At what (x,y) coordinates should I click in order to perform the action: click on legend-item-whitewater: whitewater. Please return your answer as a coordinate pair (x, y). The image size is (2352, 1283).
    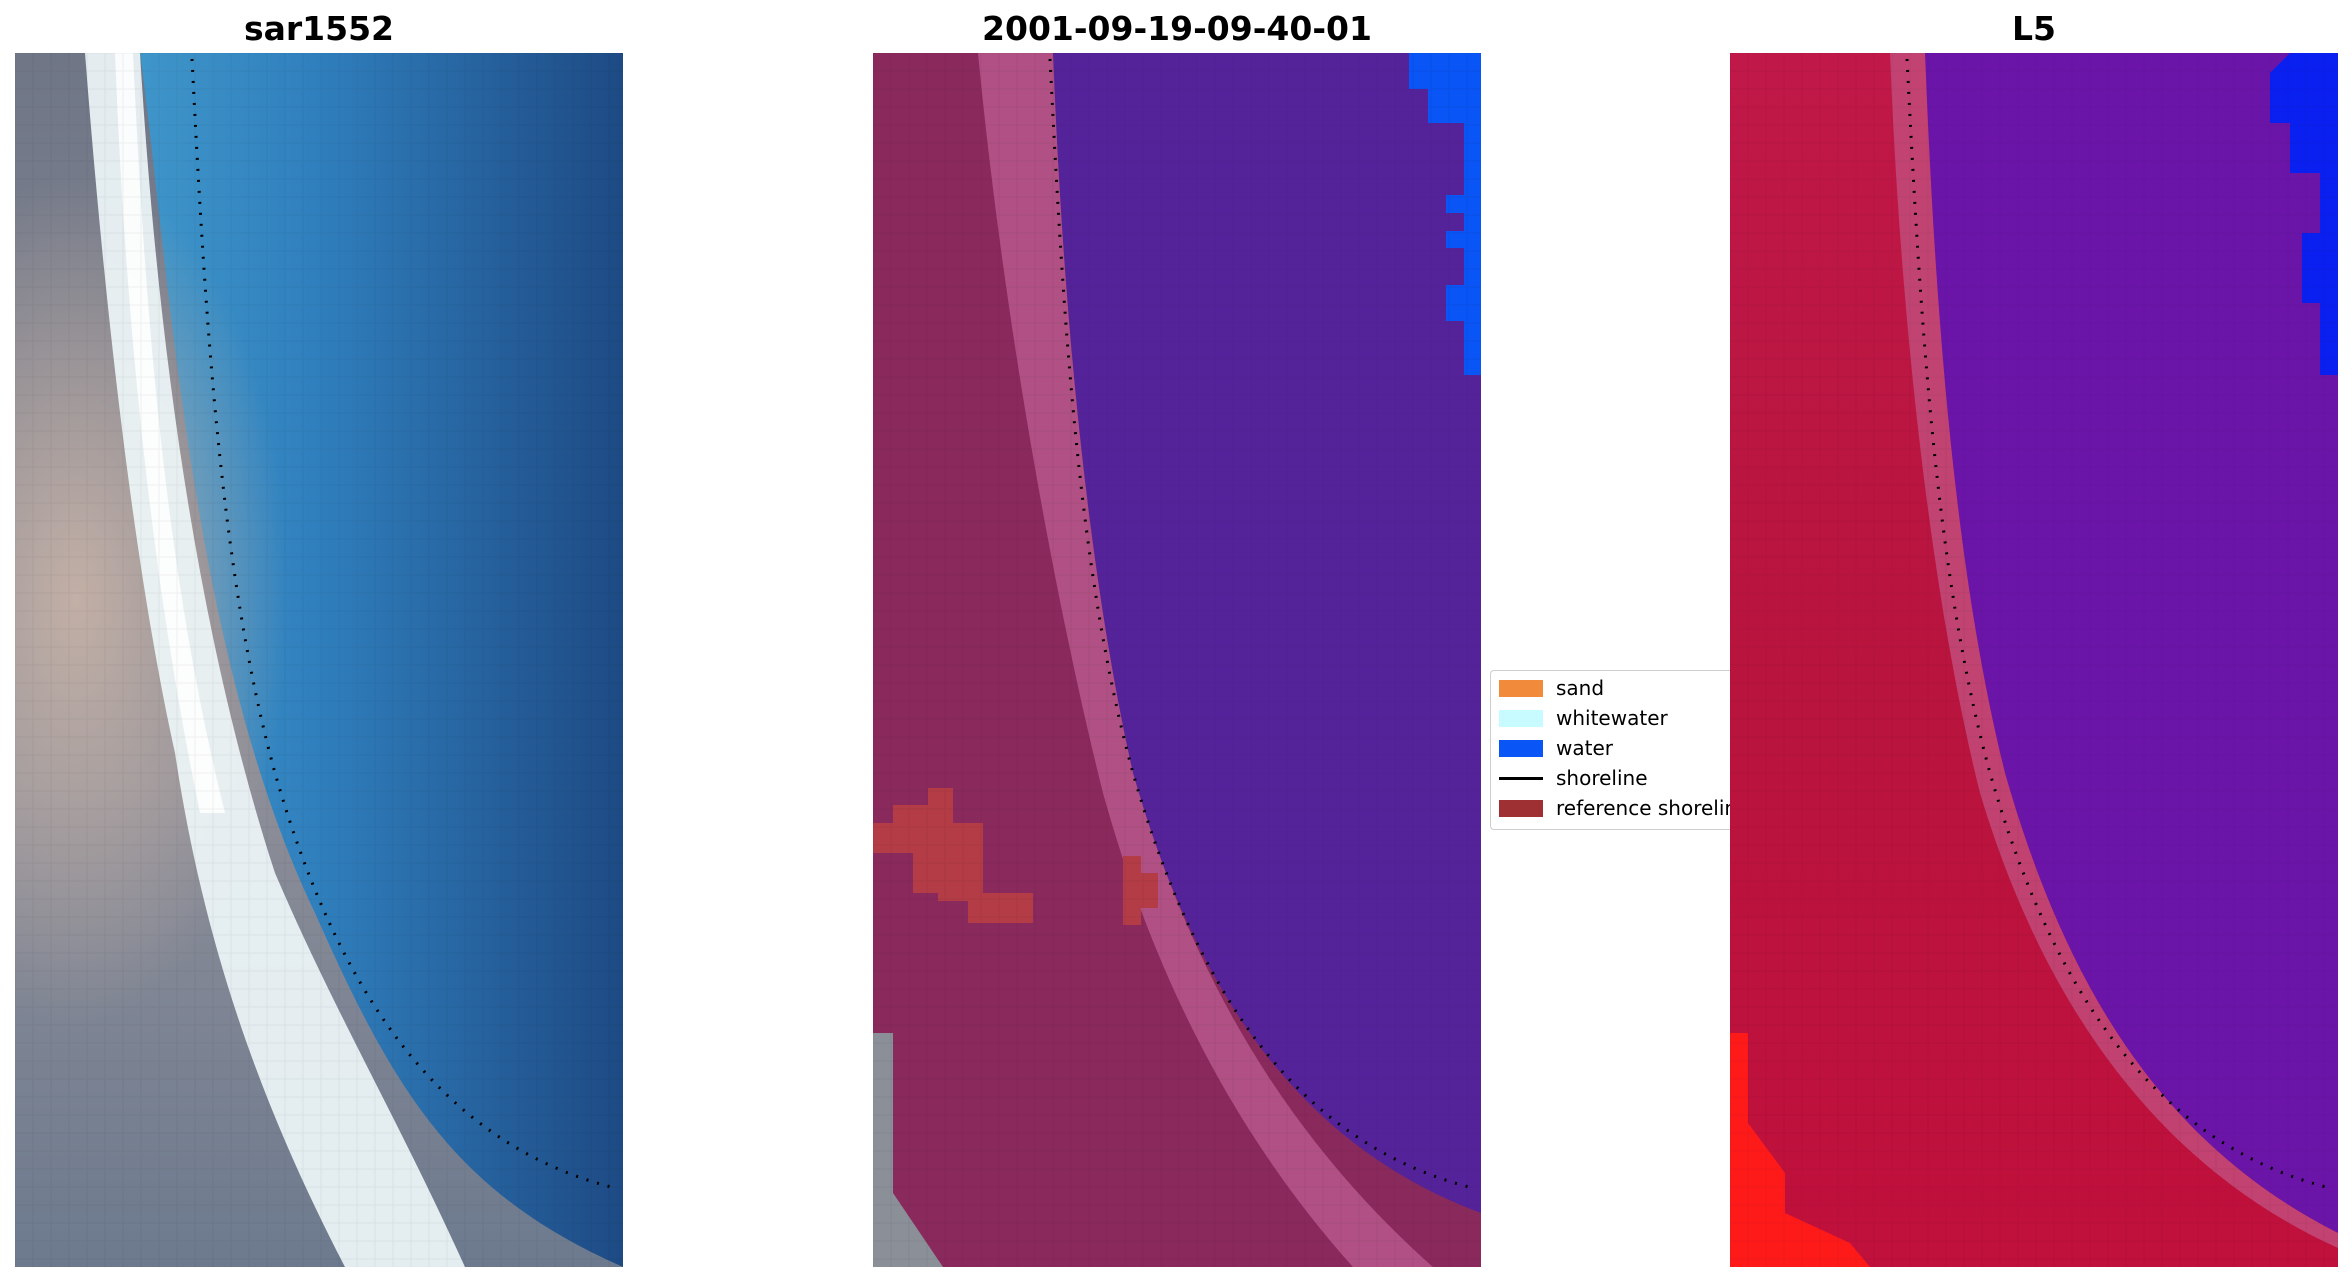
    Looking at the image, I should click on (1611, 718).